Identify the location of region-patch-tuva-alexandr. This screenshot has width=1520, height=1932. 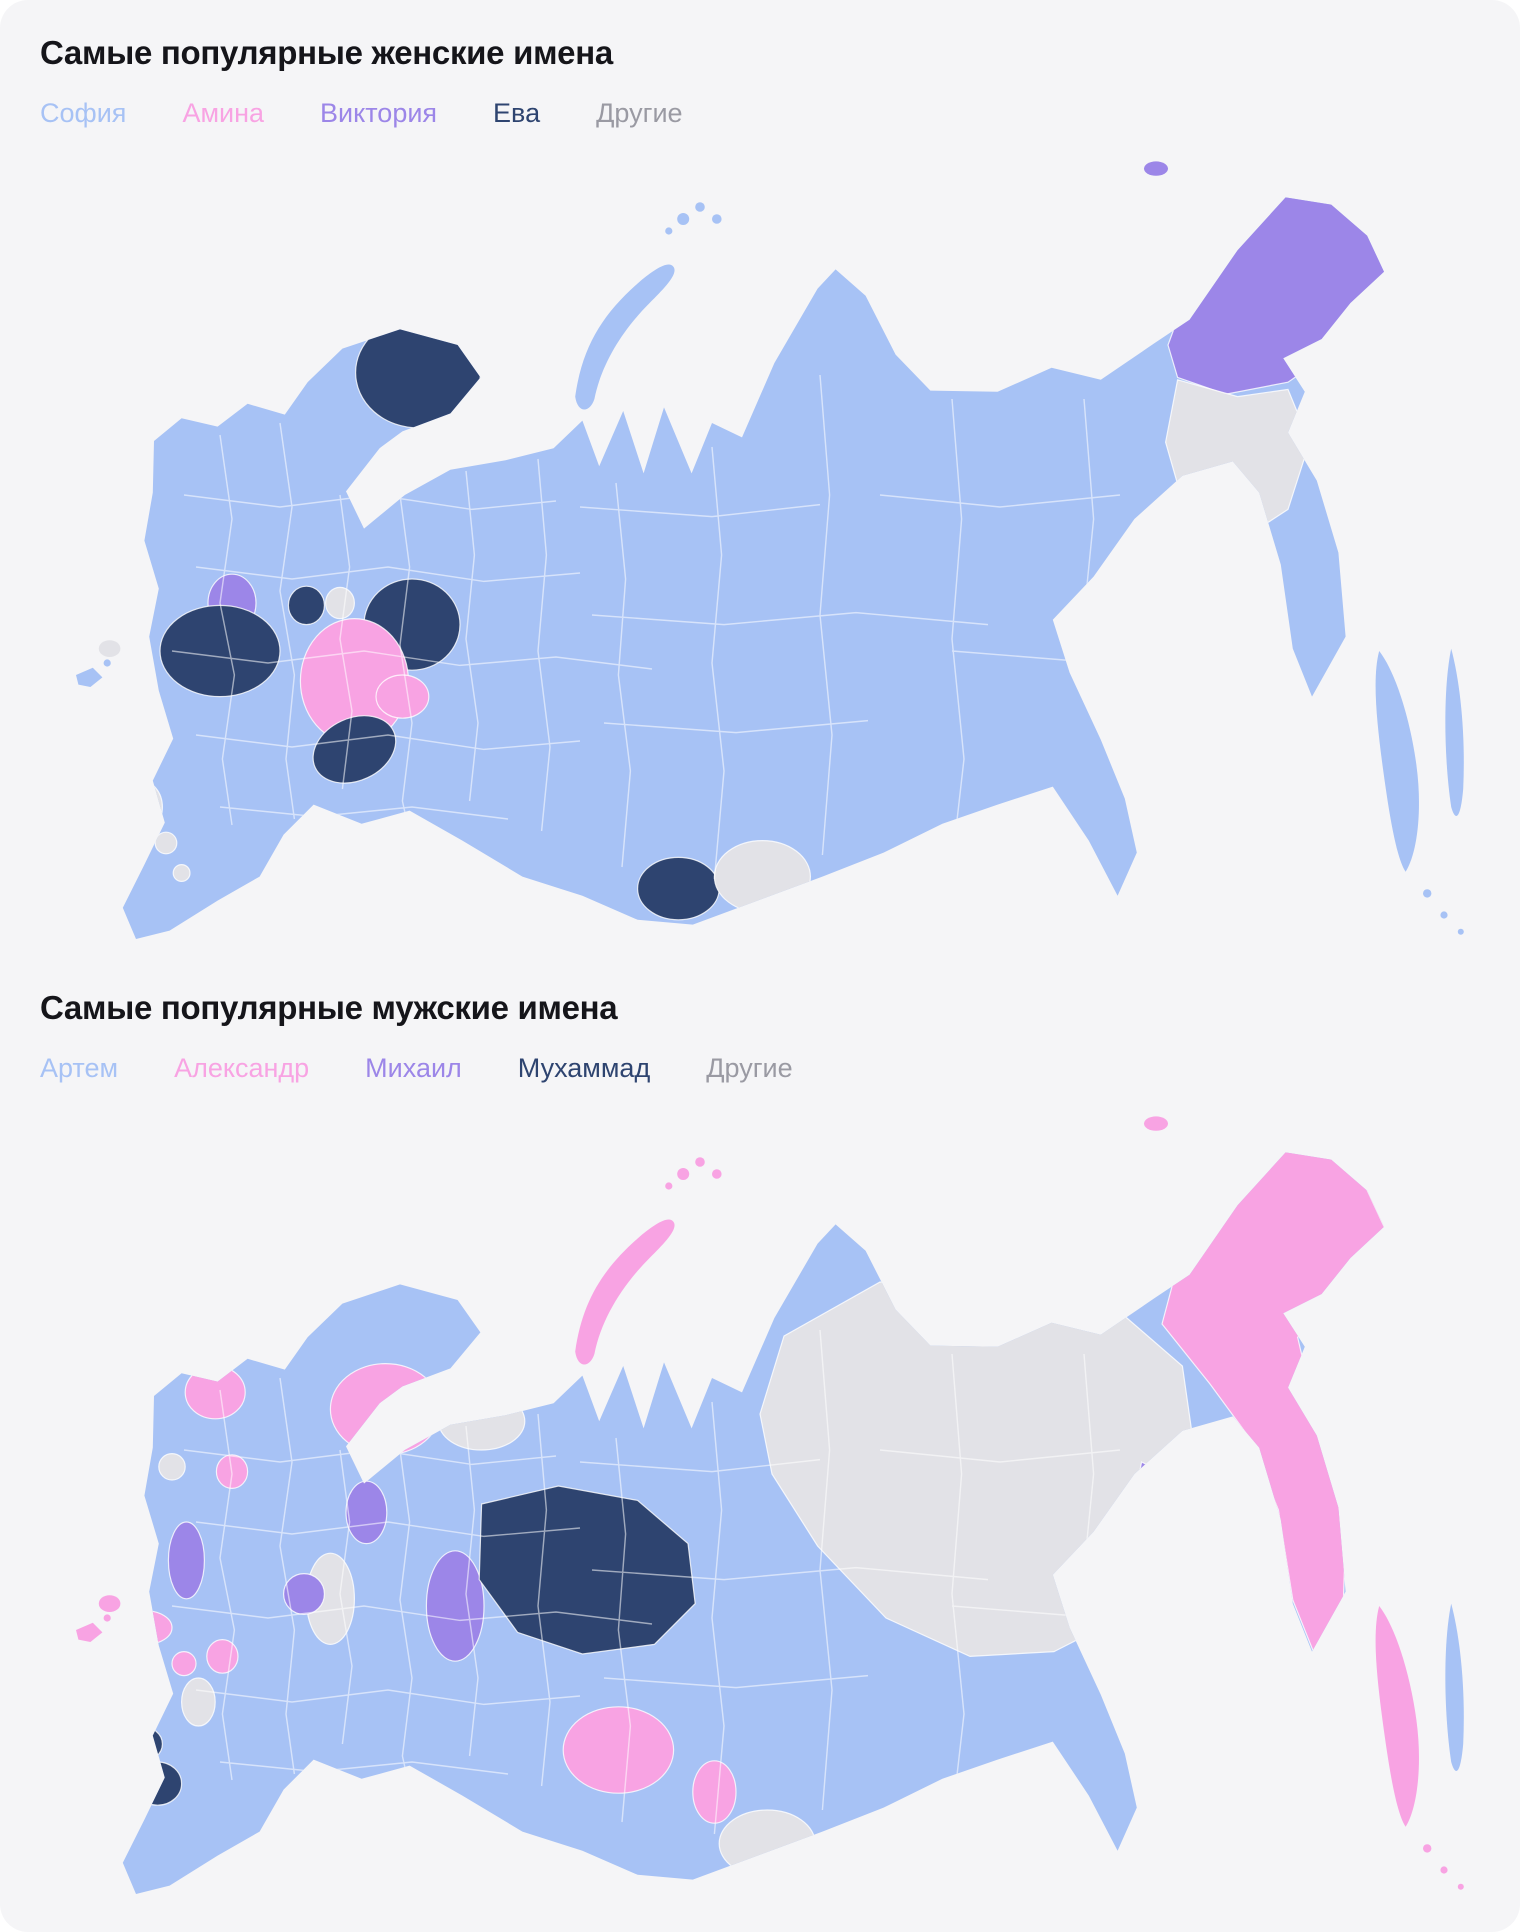
(714, 1792).